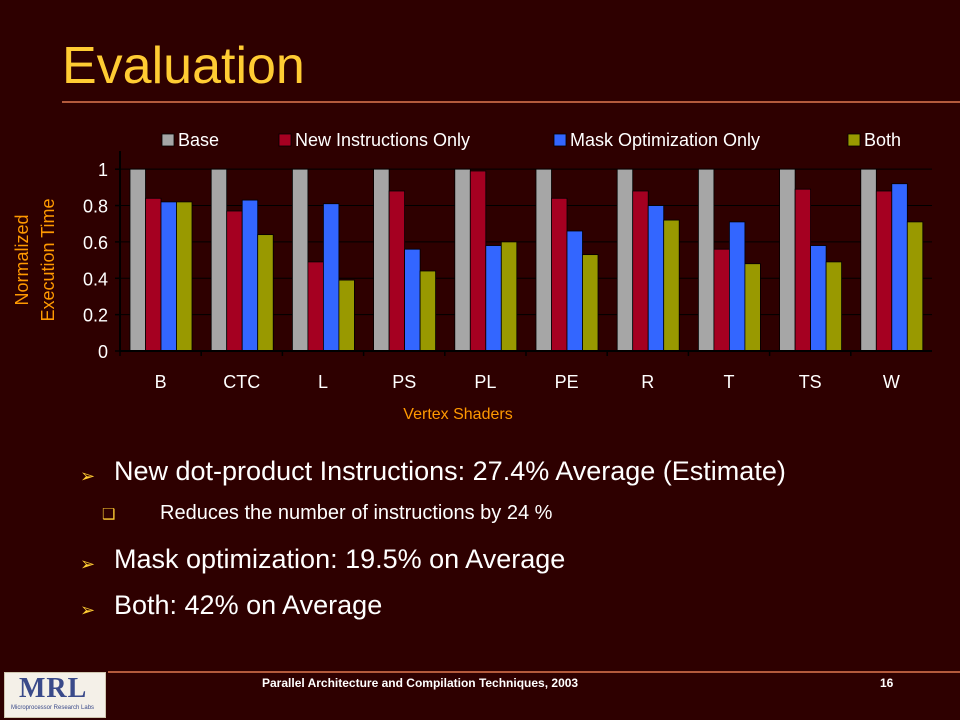 The width and height of the screenshot is (960, 720). I want to click on x-tick-label: CTC, so click(241, 382).